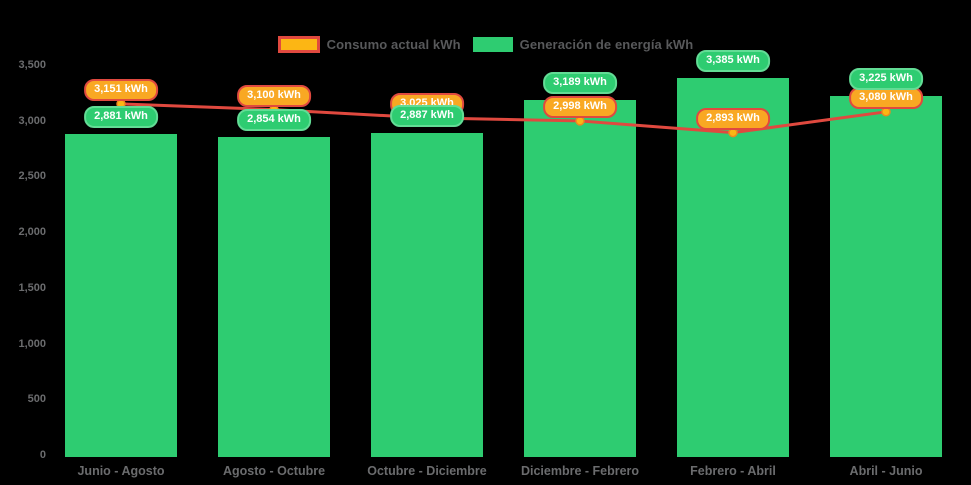 The width and height of the screenshot is (971, 485). Describe the element at coordinates (32, 232) in the screenshot. I see `y-tick-label: 2,000` at that location.